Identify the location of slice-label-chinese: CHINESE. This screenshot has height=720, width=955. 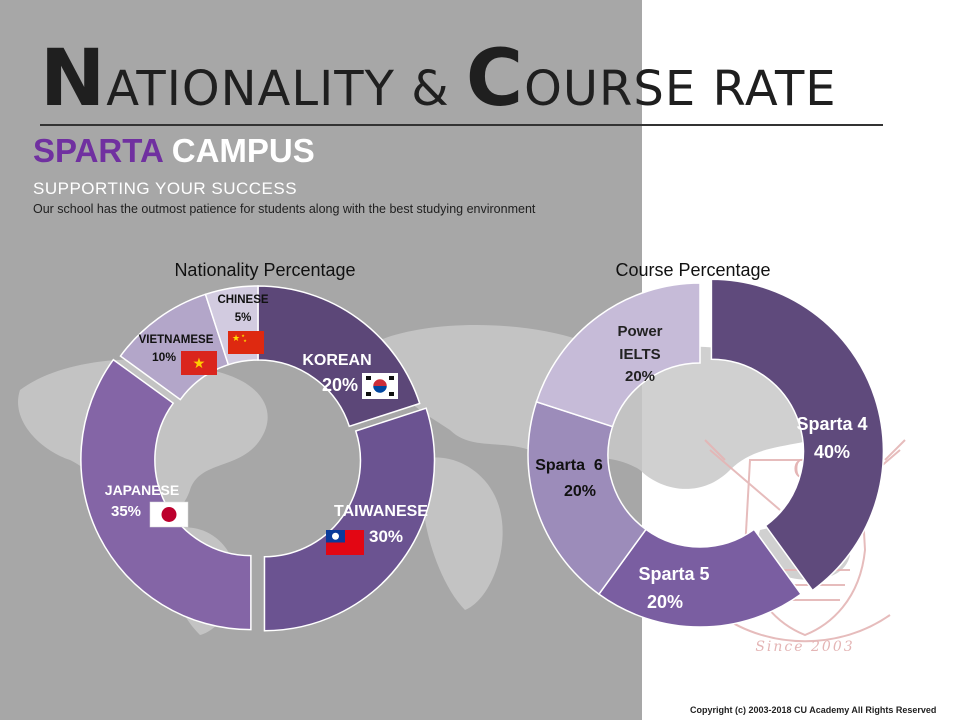
(242, 300).